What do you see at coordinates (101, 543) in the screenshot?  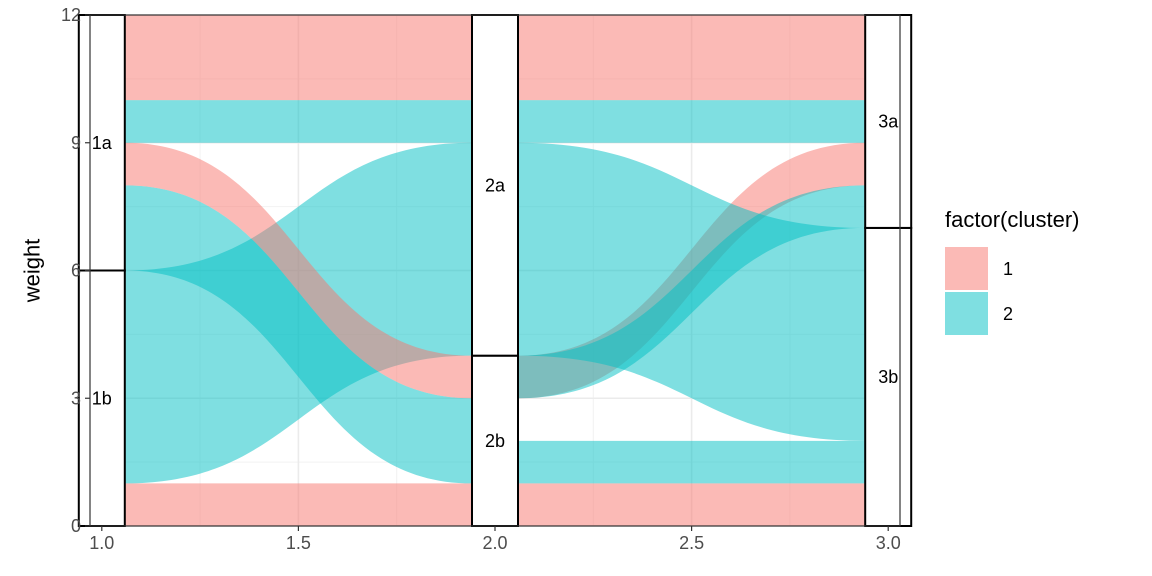 I see `x-tick-label: 1.0` at bounding box center [101, 543].